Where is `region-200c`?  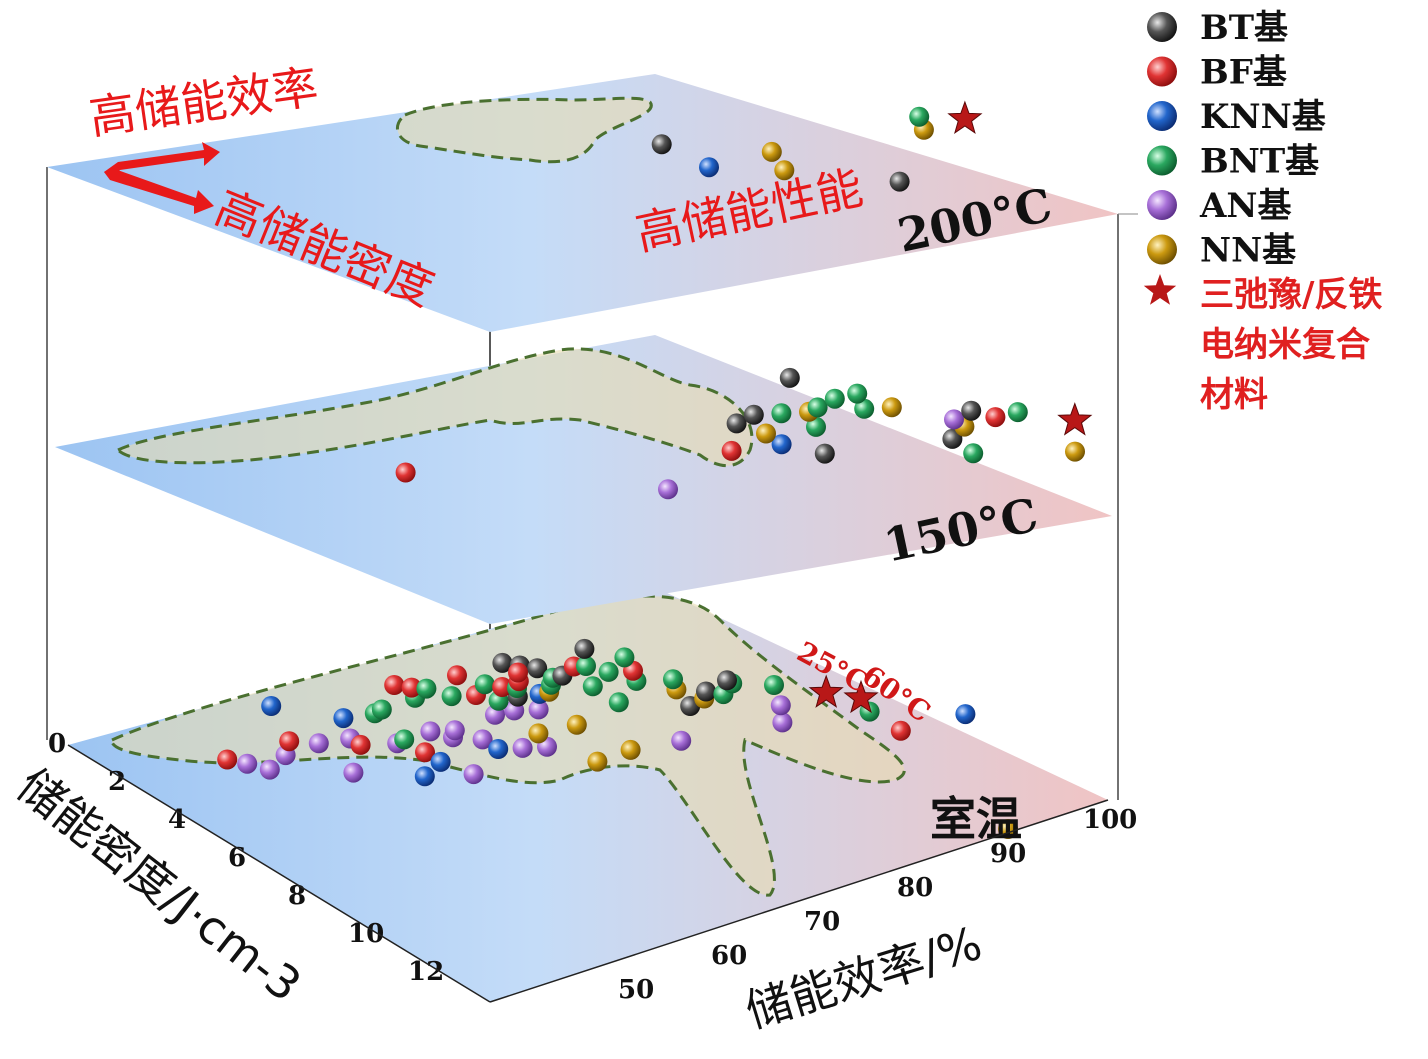 region-200c is located at coordinates (524, 130).